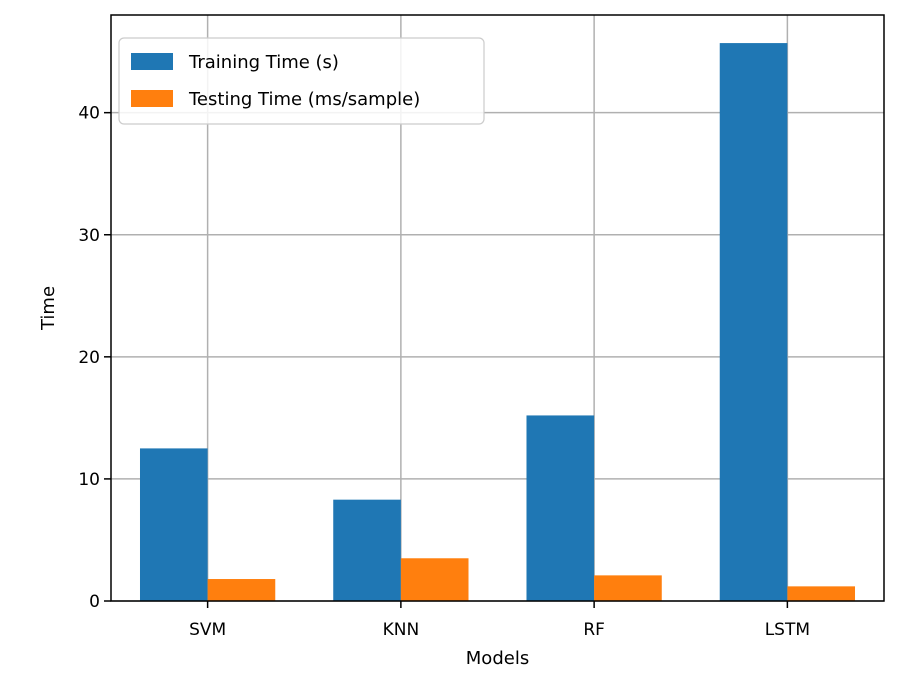  What do you see at coordinates (304, 99) in the screenshot?
I see `legend-label: Testing Time (ms/sample)` at bounding box center [304, 99].